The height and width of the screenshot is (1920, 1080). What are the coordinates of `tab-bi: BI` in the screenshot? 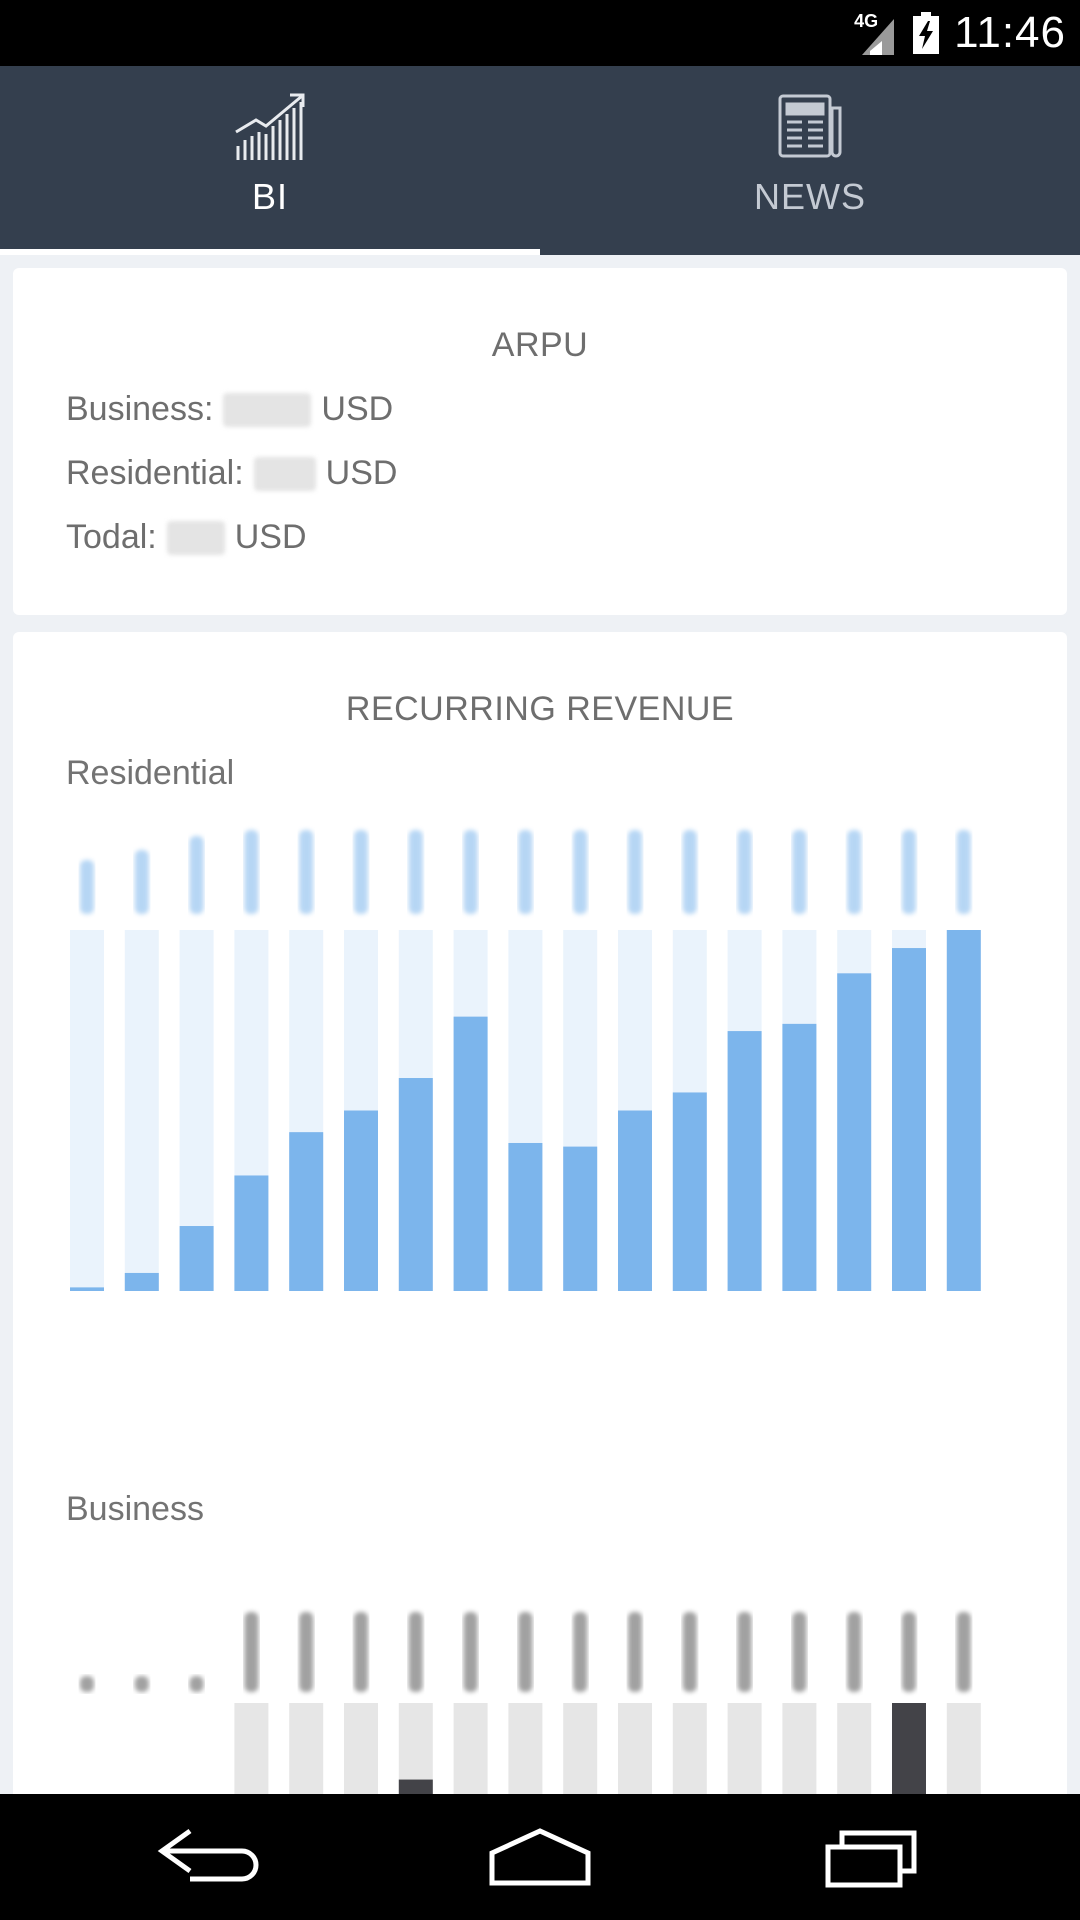 It's located at (270, 160).